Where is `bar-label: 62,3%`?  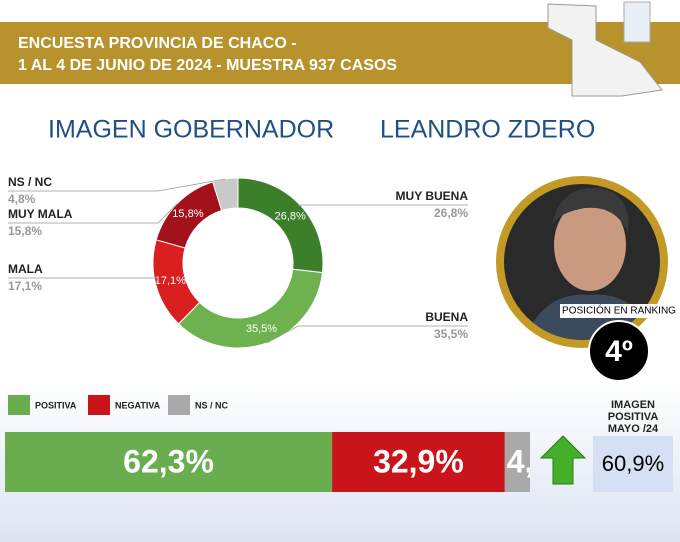
bar-label: 62,3% is located at coordinates (168, 461).